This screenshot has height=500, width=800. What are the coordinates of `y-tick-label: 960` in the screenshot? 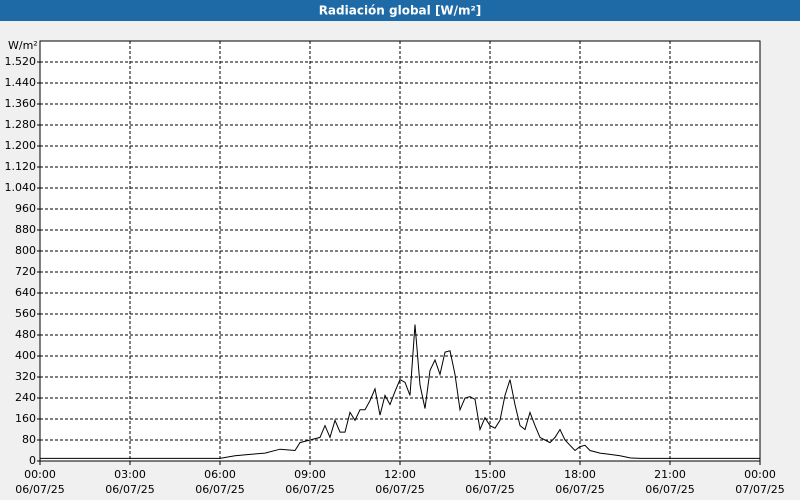 It's located at (25, 208).